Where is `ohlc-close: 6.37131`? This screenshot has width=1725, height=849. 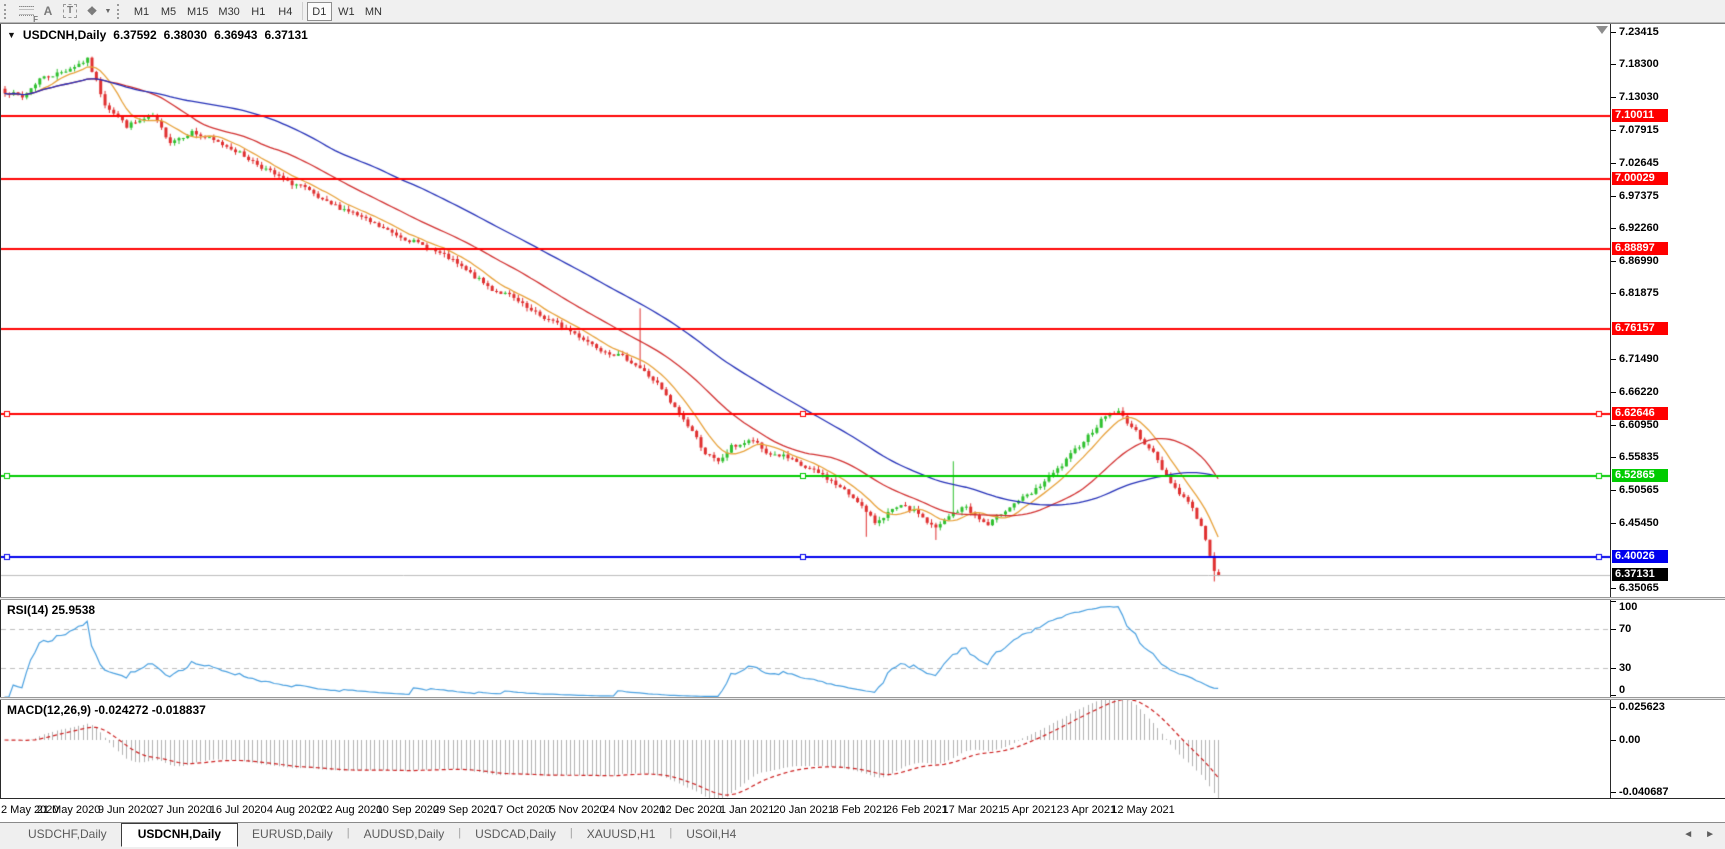
ohlc-close: 6.37131 is located at coordinates (286, 35).